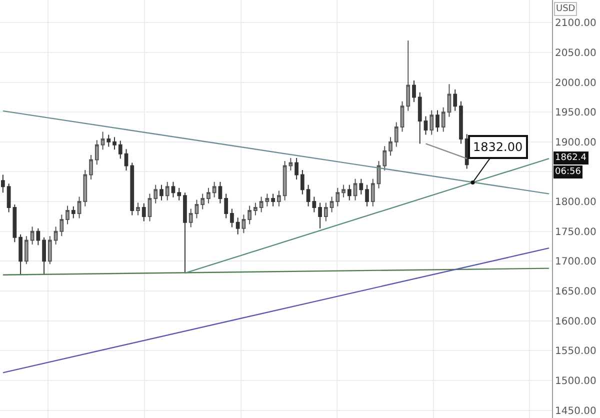 This screenshot has height=418, width=600. What do you see at coordinates (575, 352) in the screenshot?
I see `y-tick-label: 1550.00` at bounding box center [575, 352].